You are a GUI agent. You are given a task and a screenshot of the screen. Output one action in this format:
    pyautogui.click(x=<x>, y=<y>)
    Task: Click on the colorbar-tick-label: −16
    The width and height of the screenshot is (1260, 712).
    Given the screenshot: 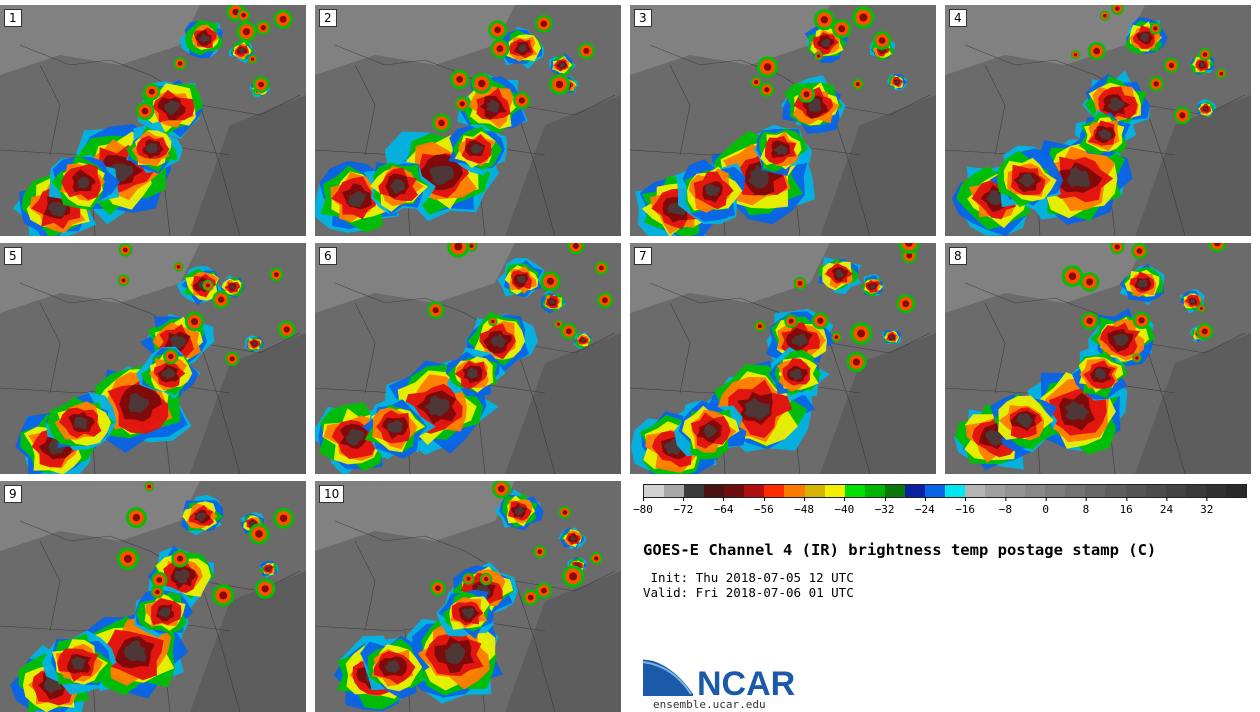 What is the action you would take?
    pyautogui.click(x=965, y=506)
    